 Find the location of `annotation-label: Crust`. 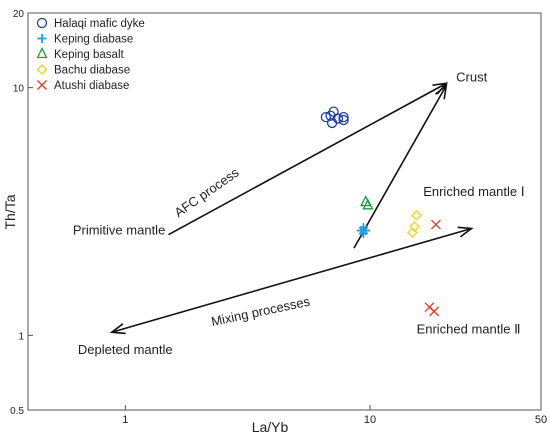

annotation-label: Crust is located at coordinates (471, 76).